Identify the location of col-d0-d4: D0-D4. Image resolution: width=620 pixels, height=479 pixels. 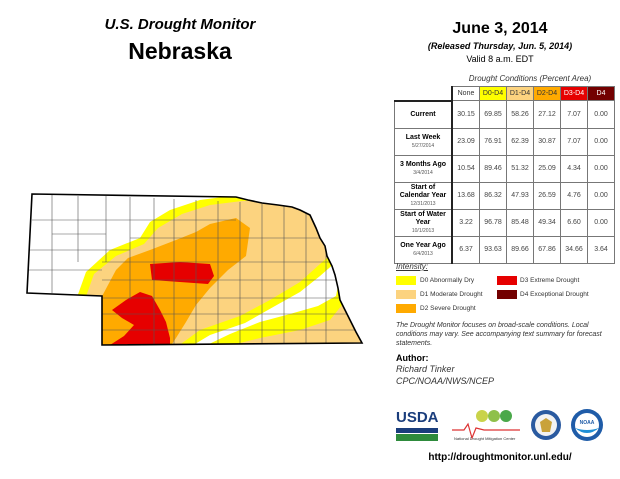
(493, 93).